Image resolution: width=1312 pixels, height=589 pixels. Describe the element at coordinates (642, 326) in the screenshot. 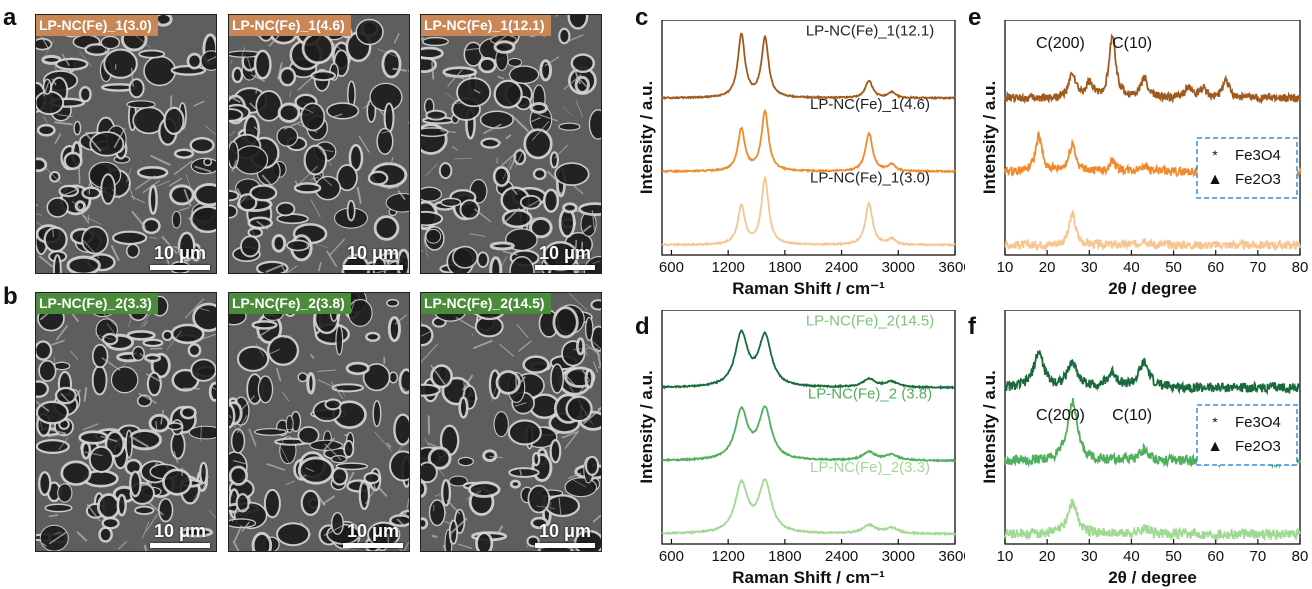

I see `panel-letter-d: d` at that location.